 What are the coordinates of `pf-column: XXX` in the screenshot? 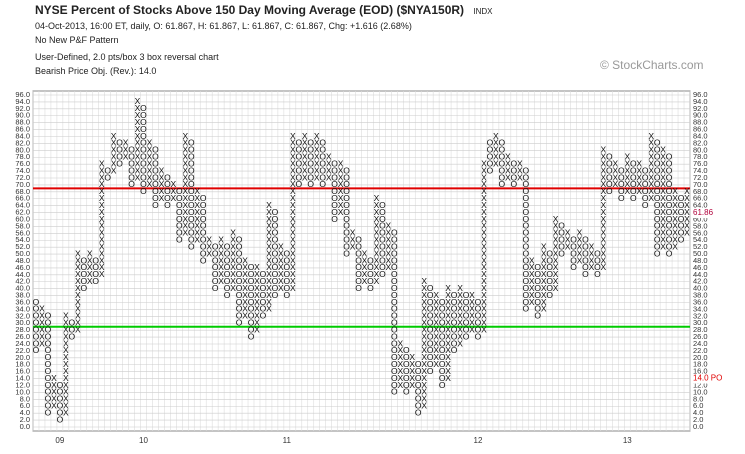 It's located at (520, 170).